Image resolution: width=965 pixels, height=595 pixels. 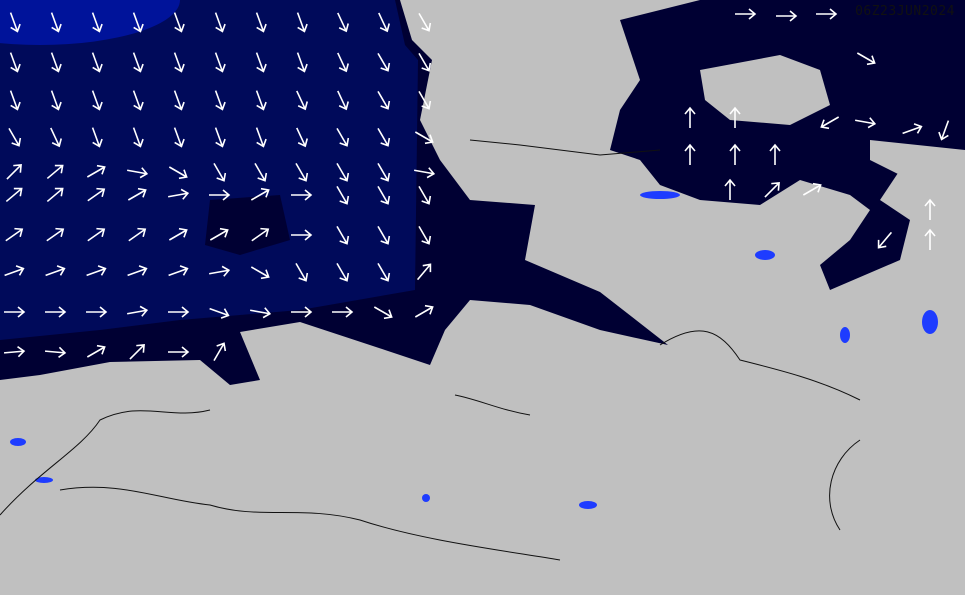 What do you see at coordinates (90, 22) in the screenshot?
I see `deep-water-zone` at bounding box center [90, 22].